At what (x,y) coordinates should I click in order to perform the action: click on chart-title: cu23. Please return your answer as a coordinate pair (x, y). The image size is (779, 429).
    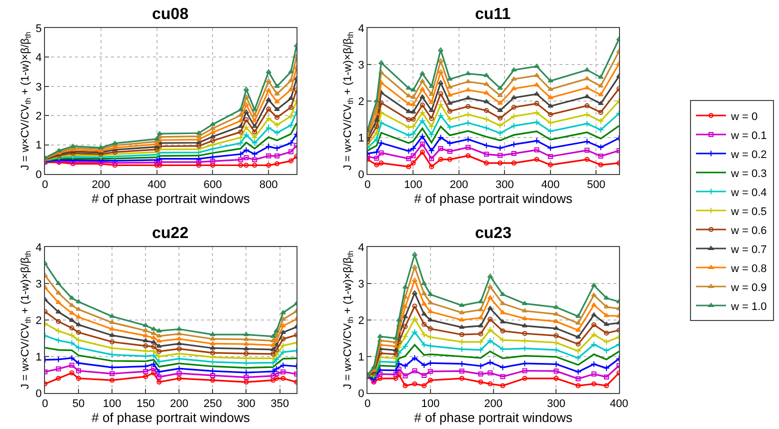
    Looking at the image, I should click on (493, 233).